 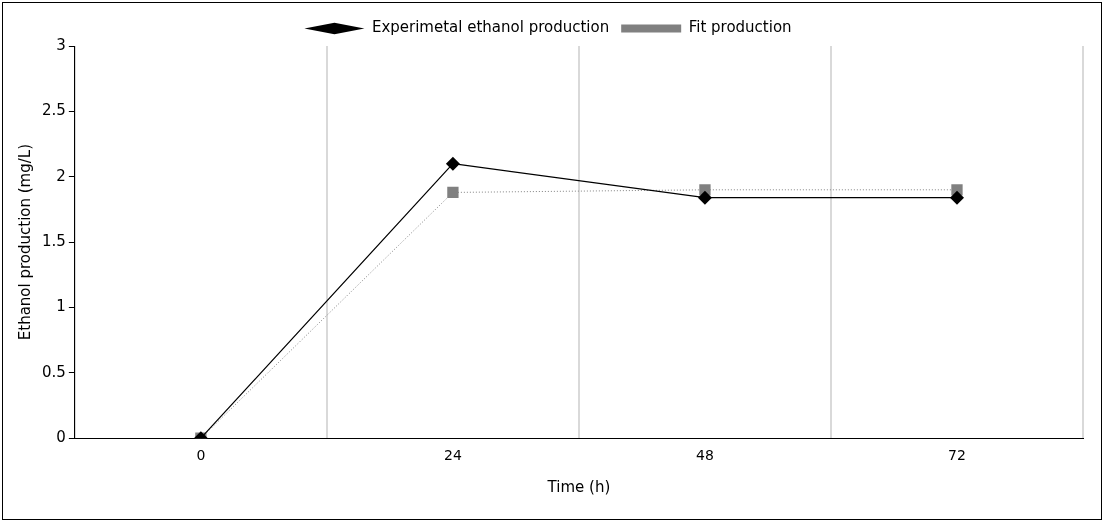 I want to click on y-tick-label: 0.5, so click(x=54, y=371).